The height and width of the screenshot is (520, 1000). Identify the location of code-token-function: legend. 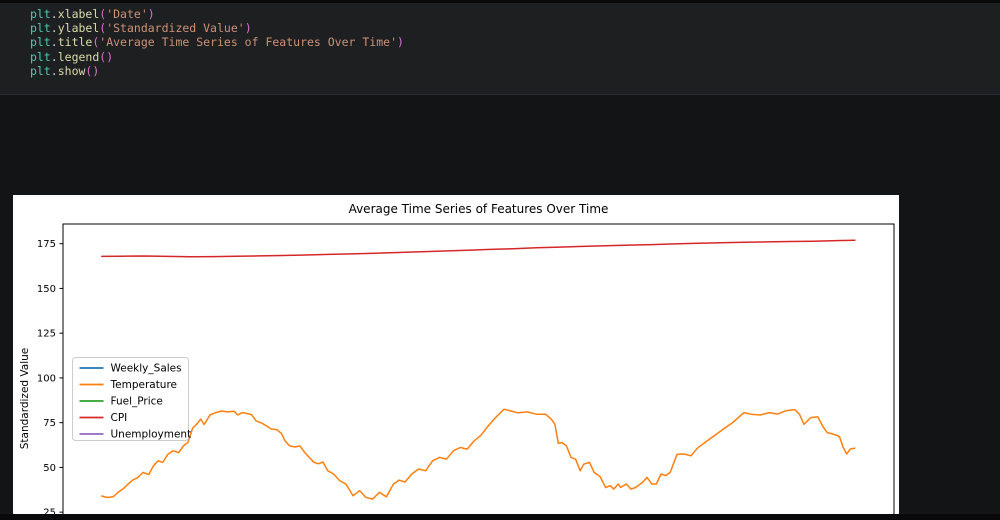
(78, 56).